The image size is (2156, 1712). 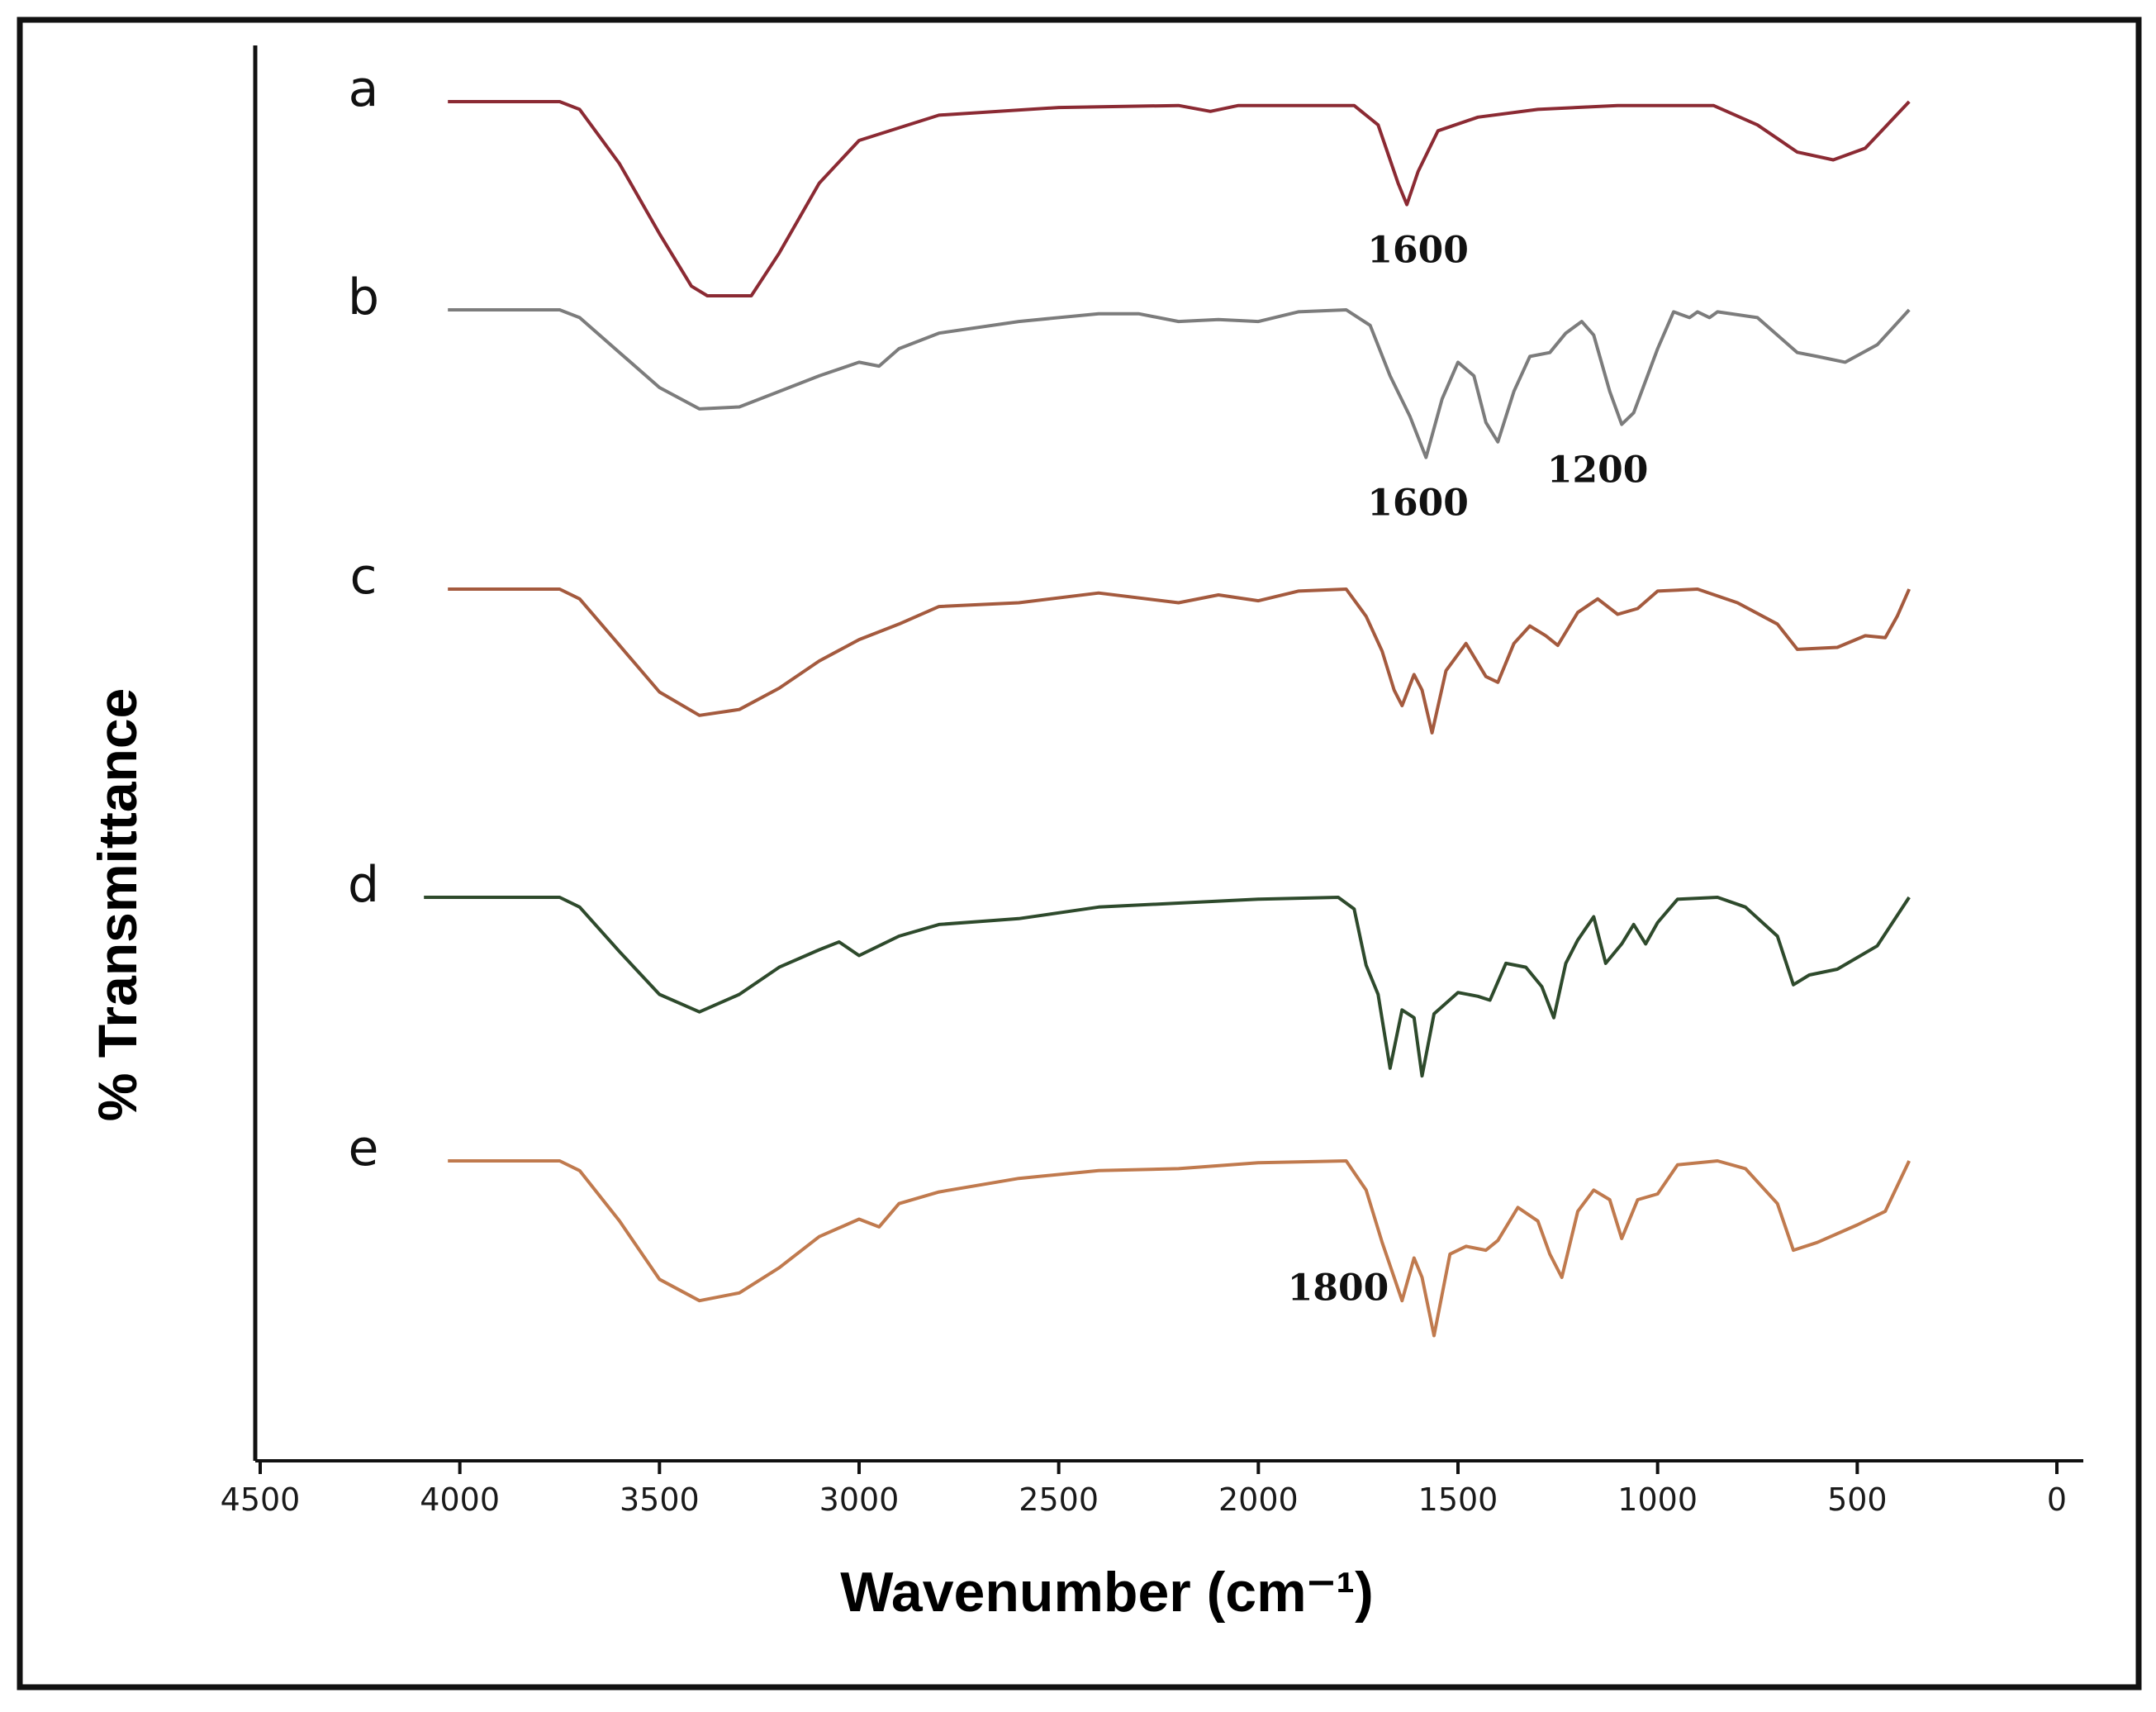 What do you see at coordinates (1144, 1489) in the screenshot?
I see `x-axis-ticks: 4500 4000 3500 3000 2500 2000 1500 1000 500 0` at bounding box center [1144, 1489].